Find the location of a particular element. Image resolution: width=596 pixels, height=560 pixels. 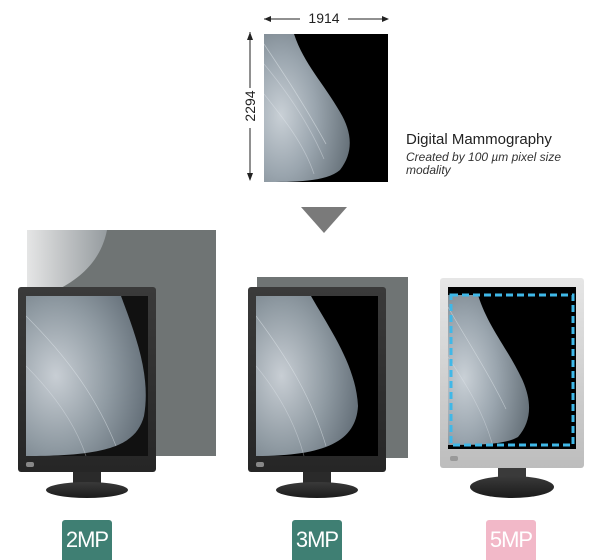

monitor-3mp is located at coordinates (317, 379).